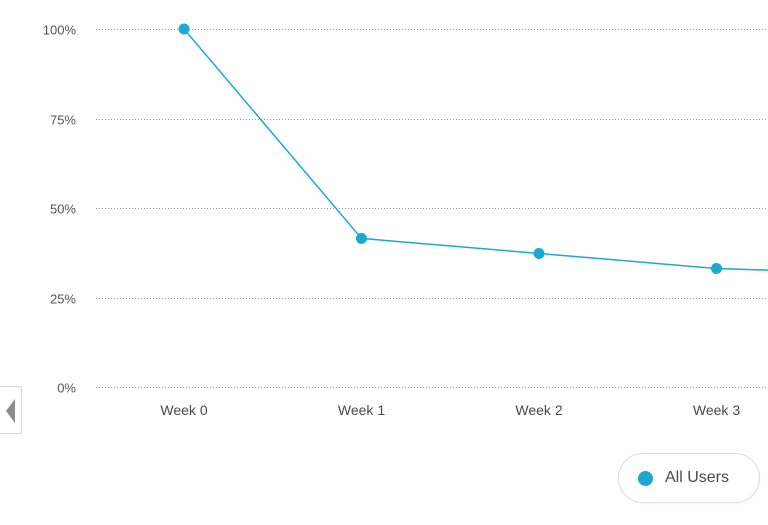 Image resolution: width=768 pixels, height=525 pixels. Describe the element at coordinates (538, 410) in the screenshot. I see `x-tick-label: Week 2` at that location.